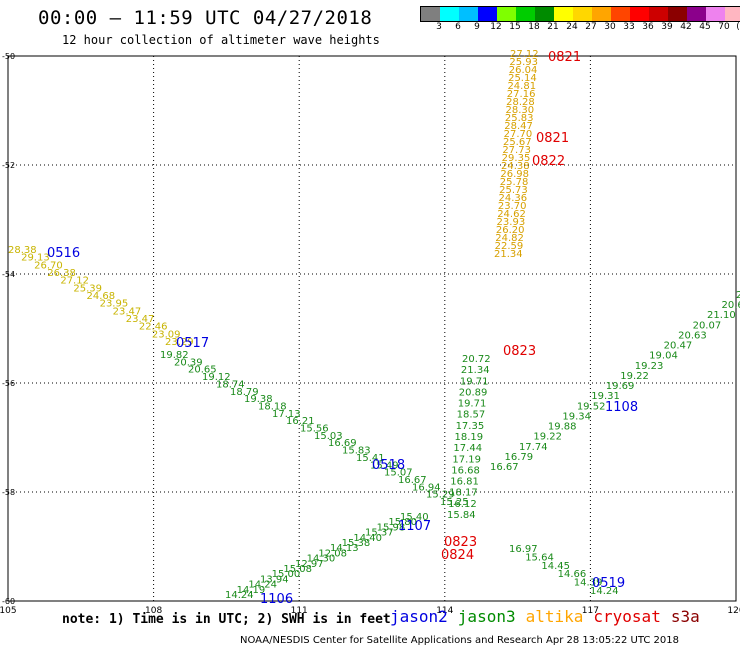  Describe the element at coordinates (299, 611) in the screenshot. I see `x-tick-label: 111` at that location.